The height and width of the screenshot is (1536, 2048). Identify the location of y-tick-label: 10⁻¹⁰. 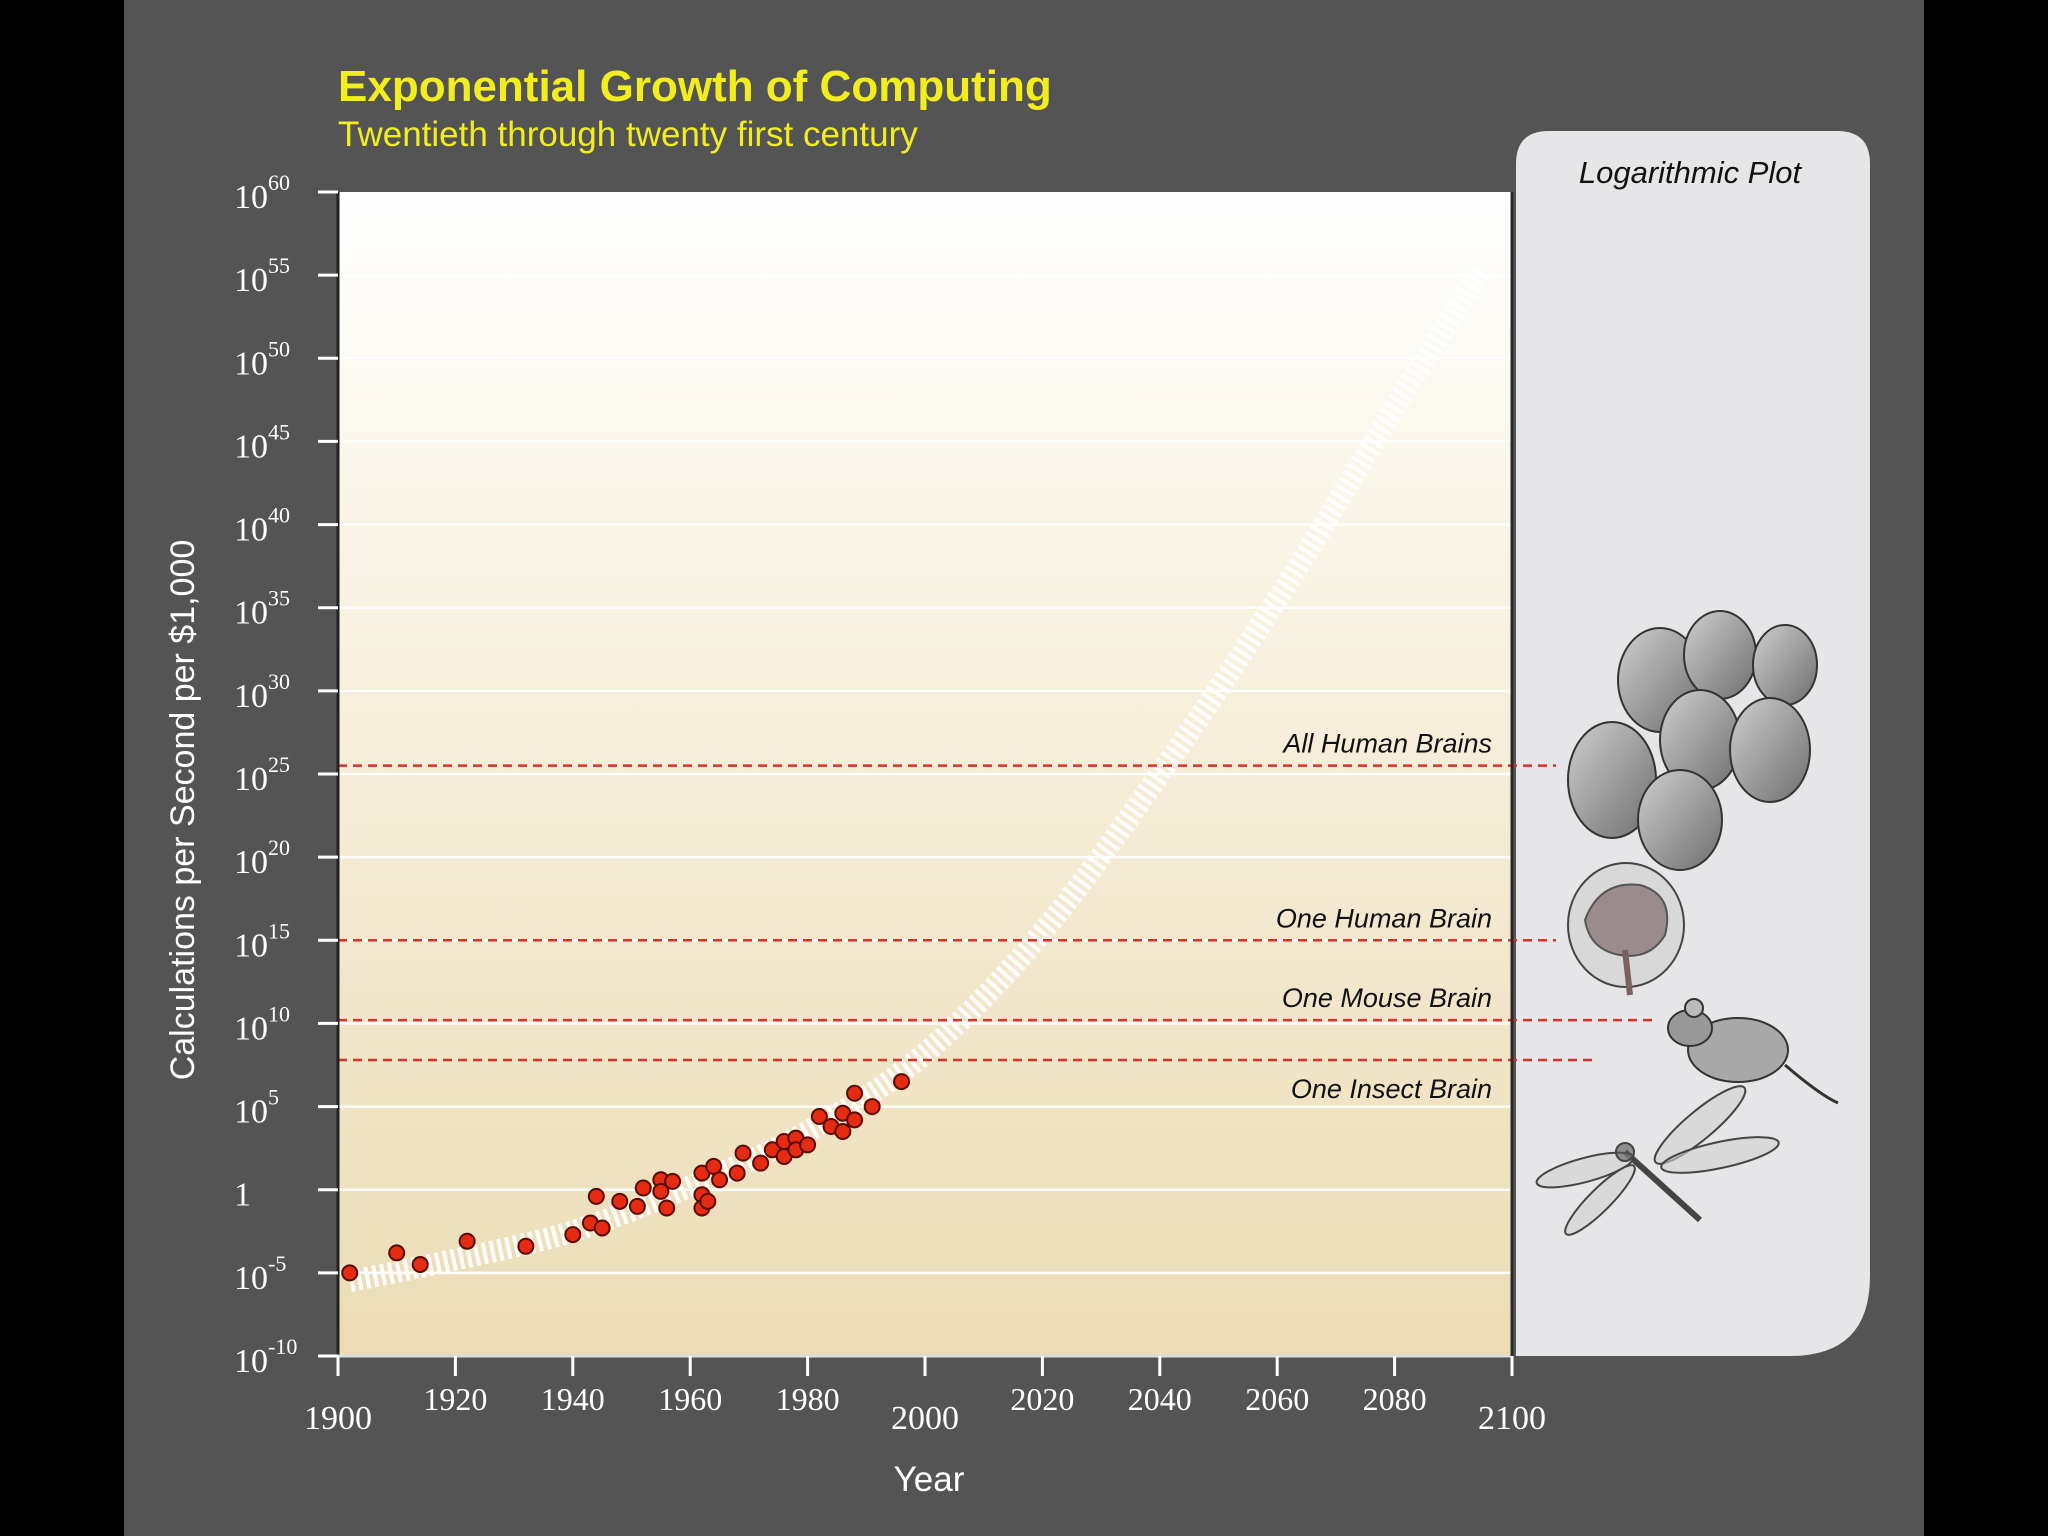
(265, 1357).